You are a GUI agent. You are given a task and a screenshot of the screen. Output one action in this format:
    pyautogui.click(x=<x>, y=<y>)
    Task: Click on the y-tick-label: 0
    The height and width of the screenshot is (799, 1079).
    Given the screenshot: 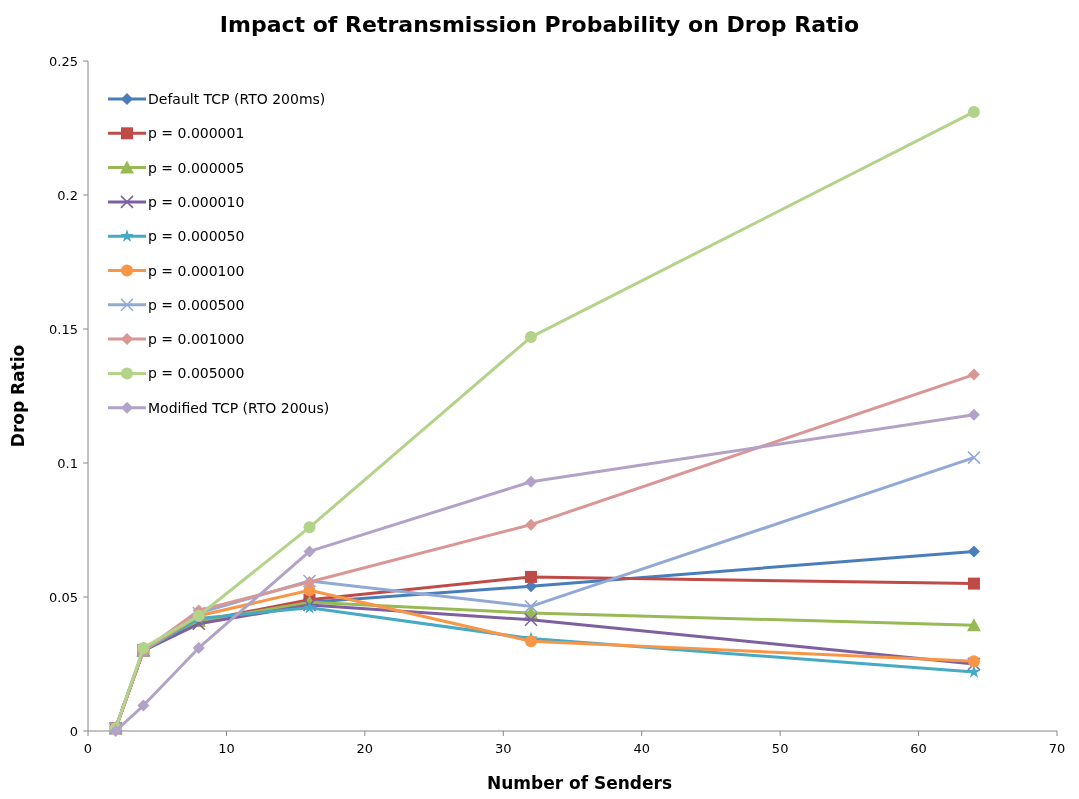 What is the action you would take?
    pyautogui.click(x=73, y=731)
    